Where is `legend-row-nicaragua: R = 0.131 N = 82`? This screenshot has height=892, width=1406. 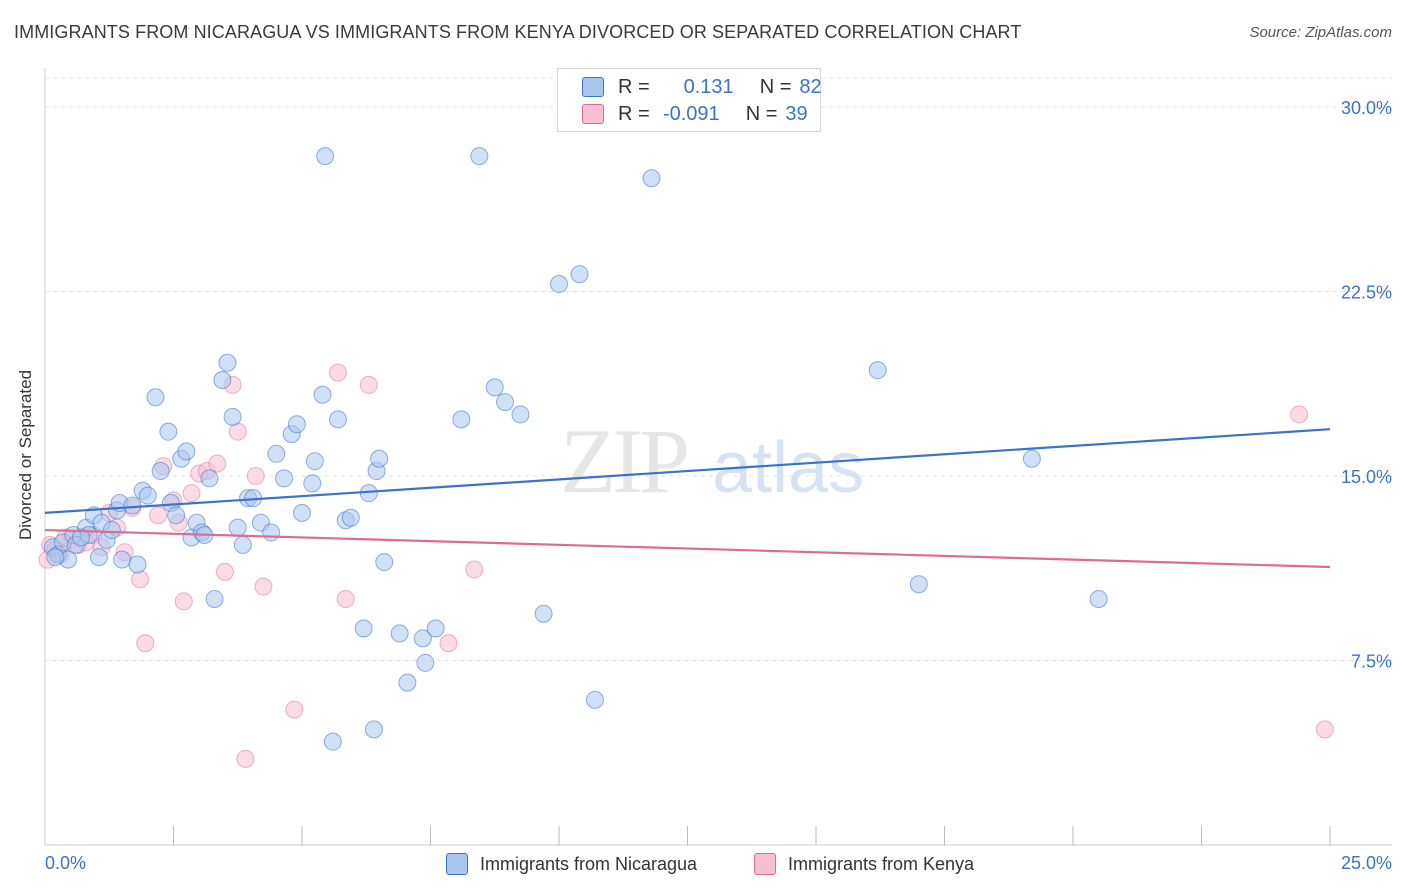
legend-row-nicaragua: R = 0.131 N = 82 is located at coordinates (702, 87).